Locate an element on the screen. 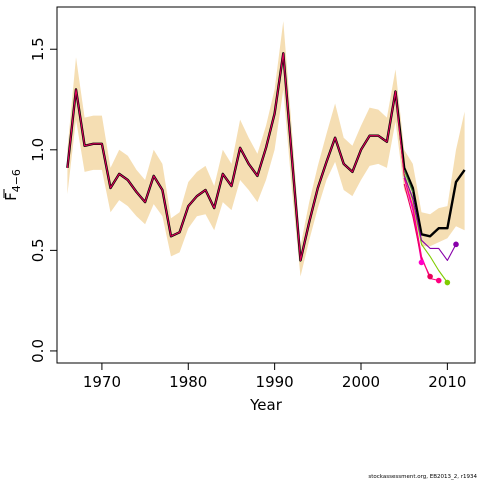 The height and width of the screenshot is (484, 480). y-axis-title-subscript: 4−6 is located at coordinates (16, 180).